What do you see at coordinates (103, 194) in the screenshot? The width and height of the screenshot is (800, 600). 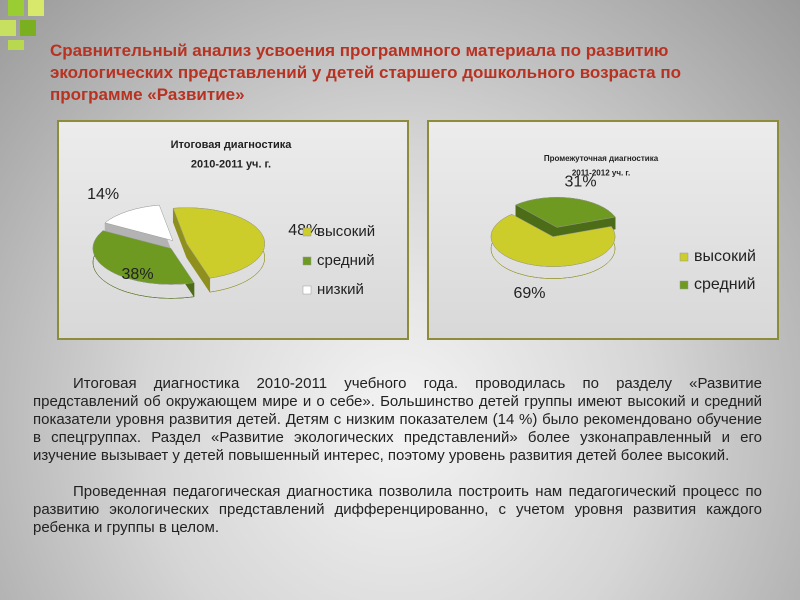 I see `data-label: 14%` at bounding box center [103, 194].